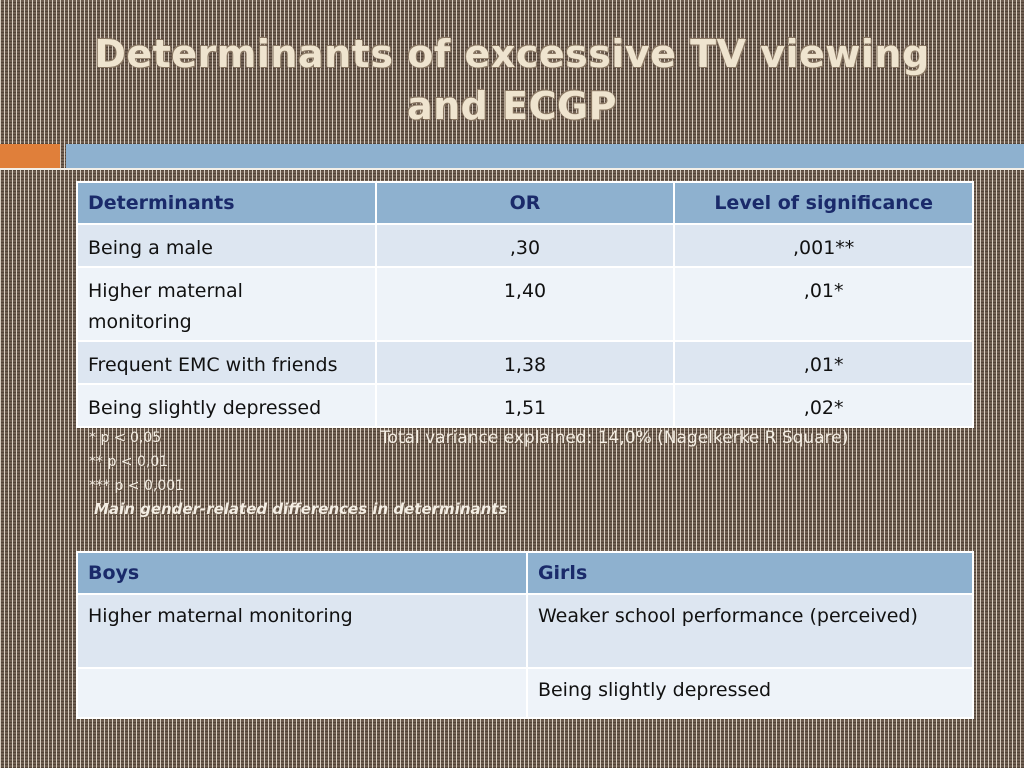 The width and height of the screenshot is (1024, 768). Describe the element at coordinates (750, 693) in the screenshot. I see `cell-girls: Being slightly depressed` at that location.